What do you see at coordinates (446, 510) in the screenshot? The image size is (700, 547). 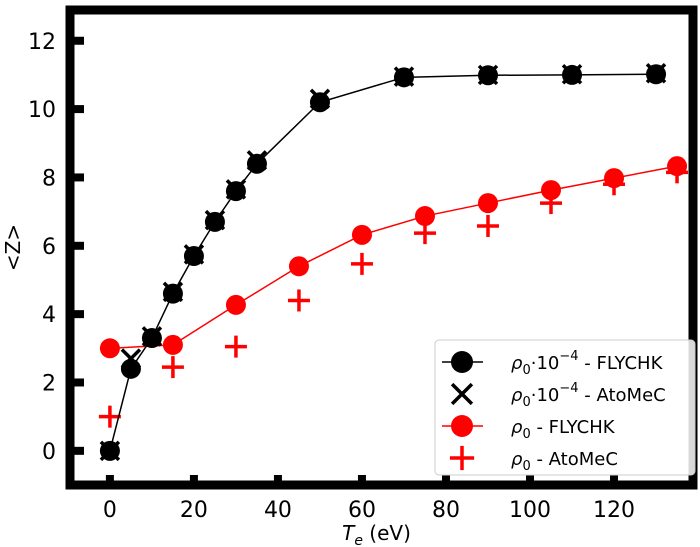 I see `x-tick-label: 80` at bounding box center [446, 510].